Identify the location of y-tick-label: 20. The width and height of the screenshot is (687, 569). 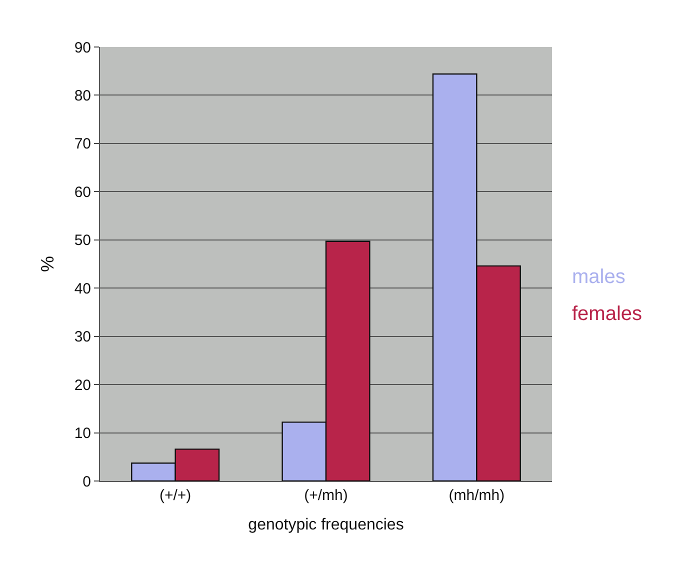
(82, 385).